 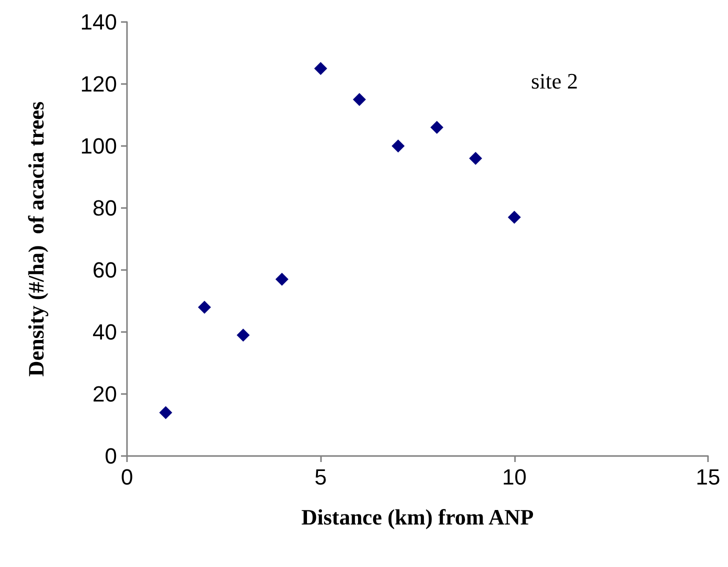 I want to click on y-tick-label: 100, so click(x=98, y=146).